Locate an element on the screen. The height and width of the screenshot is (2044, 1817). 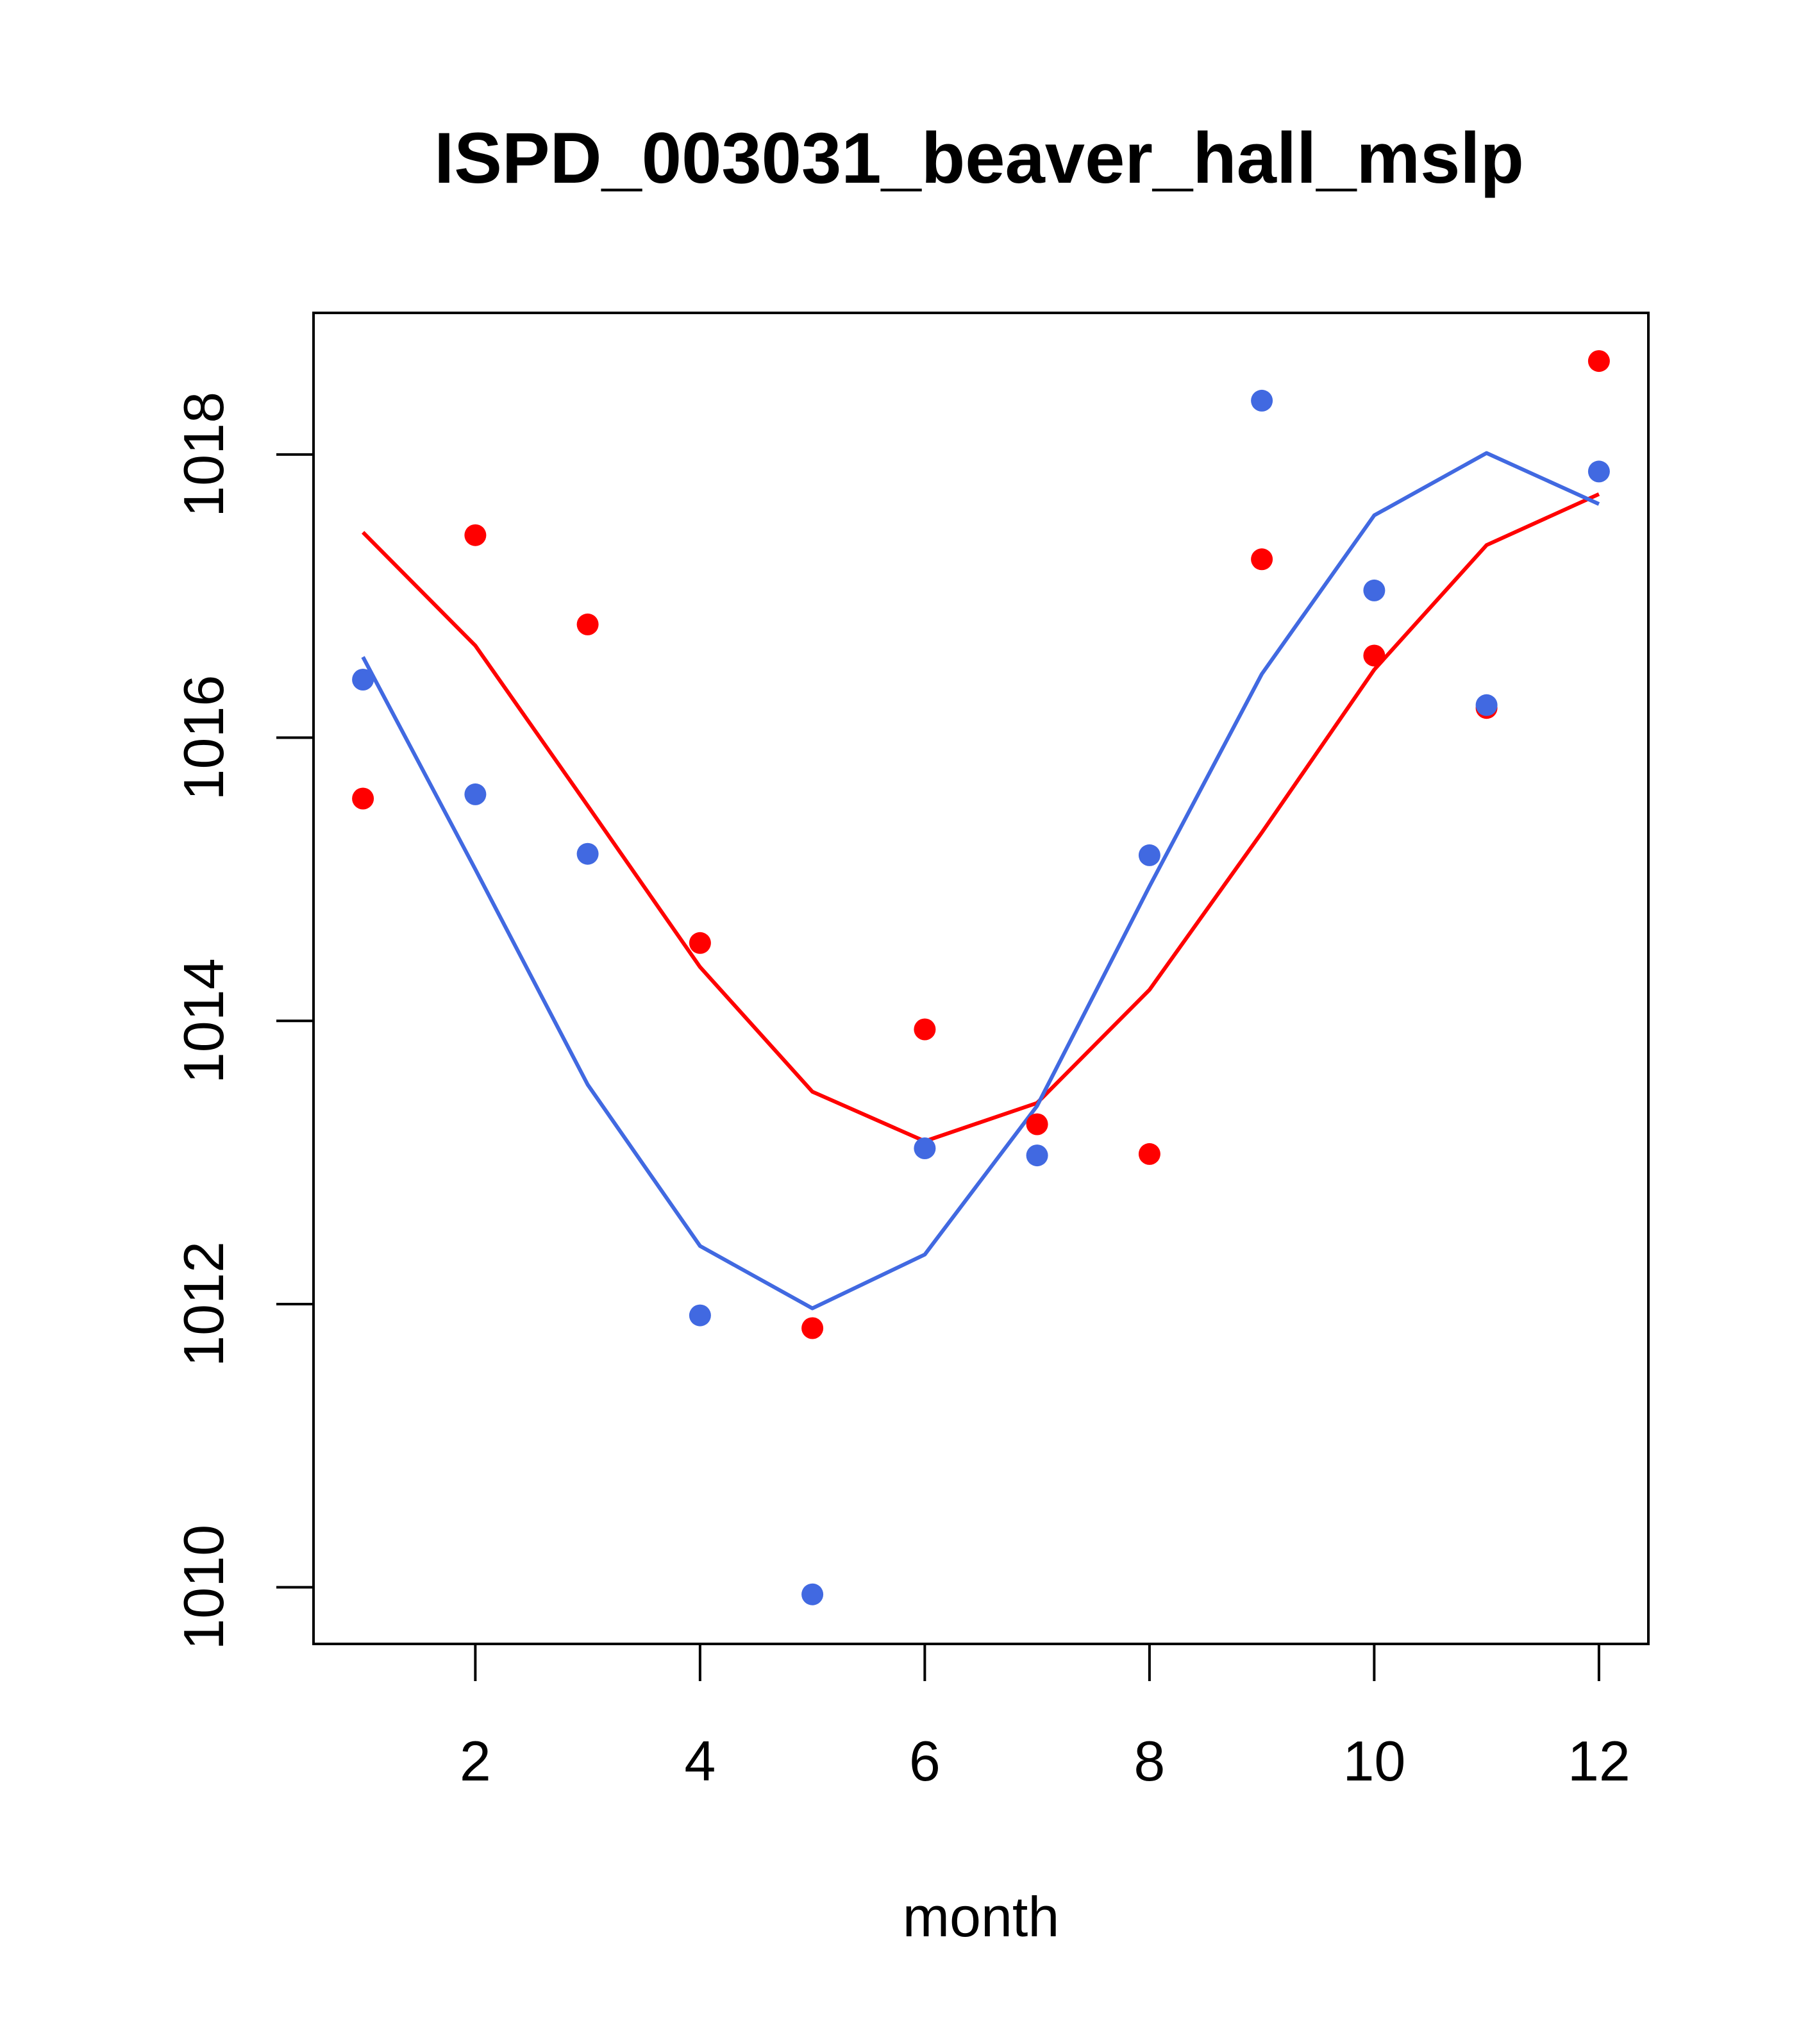
x-tick-label: 4 is located at coordinates (700, 1761).